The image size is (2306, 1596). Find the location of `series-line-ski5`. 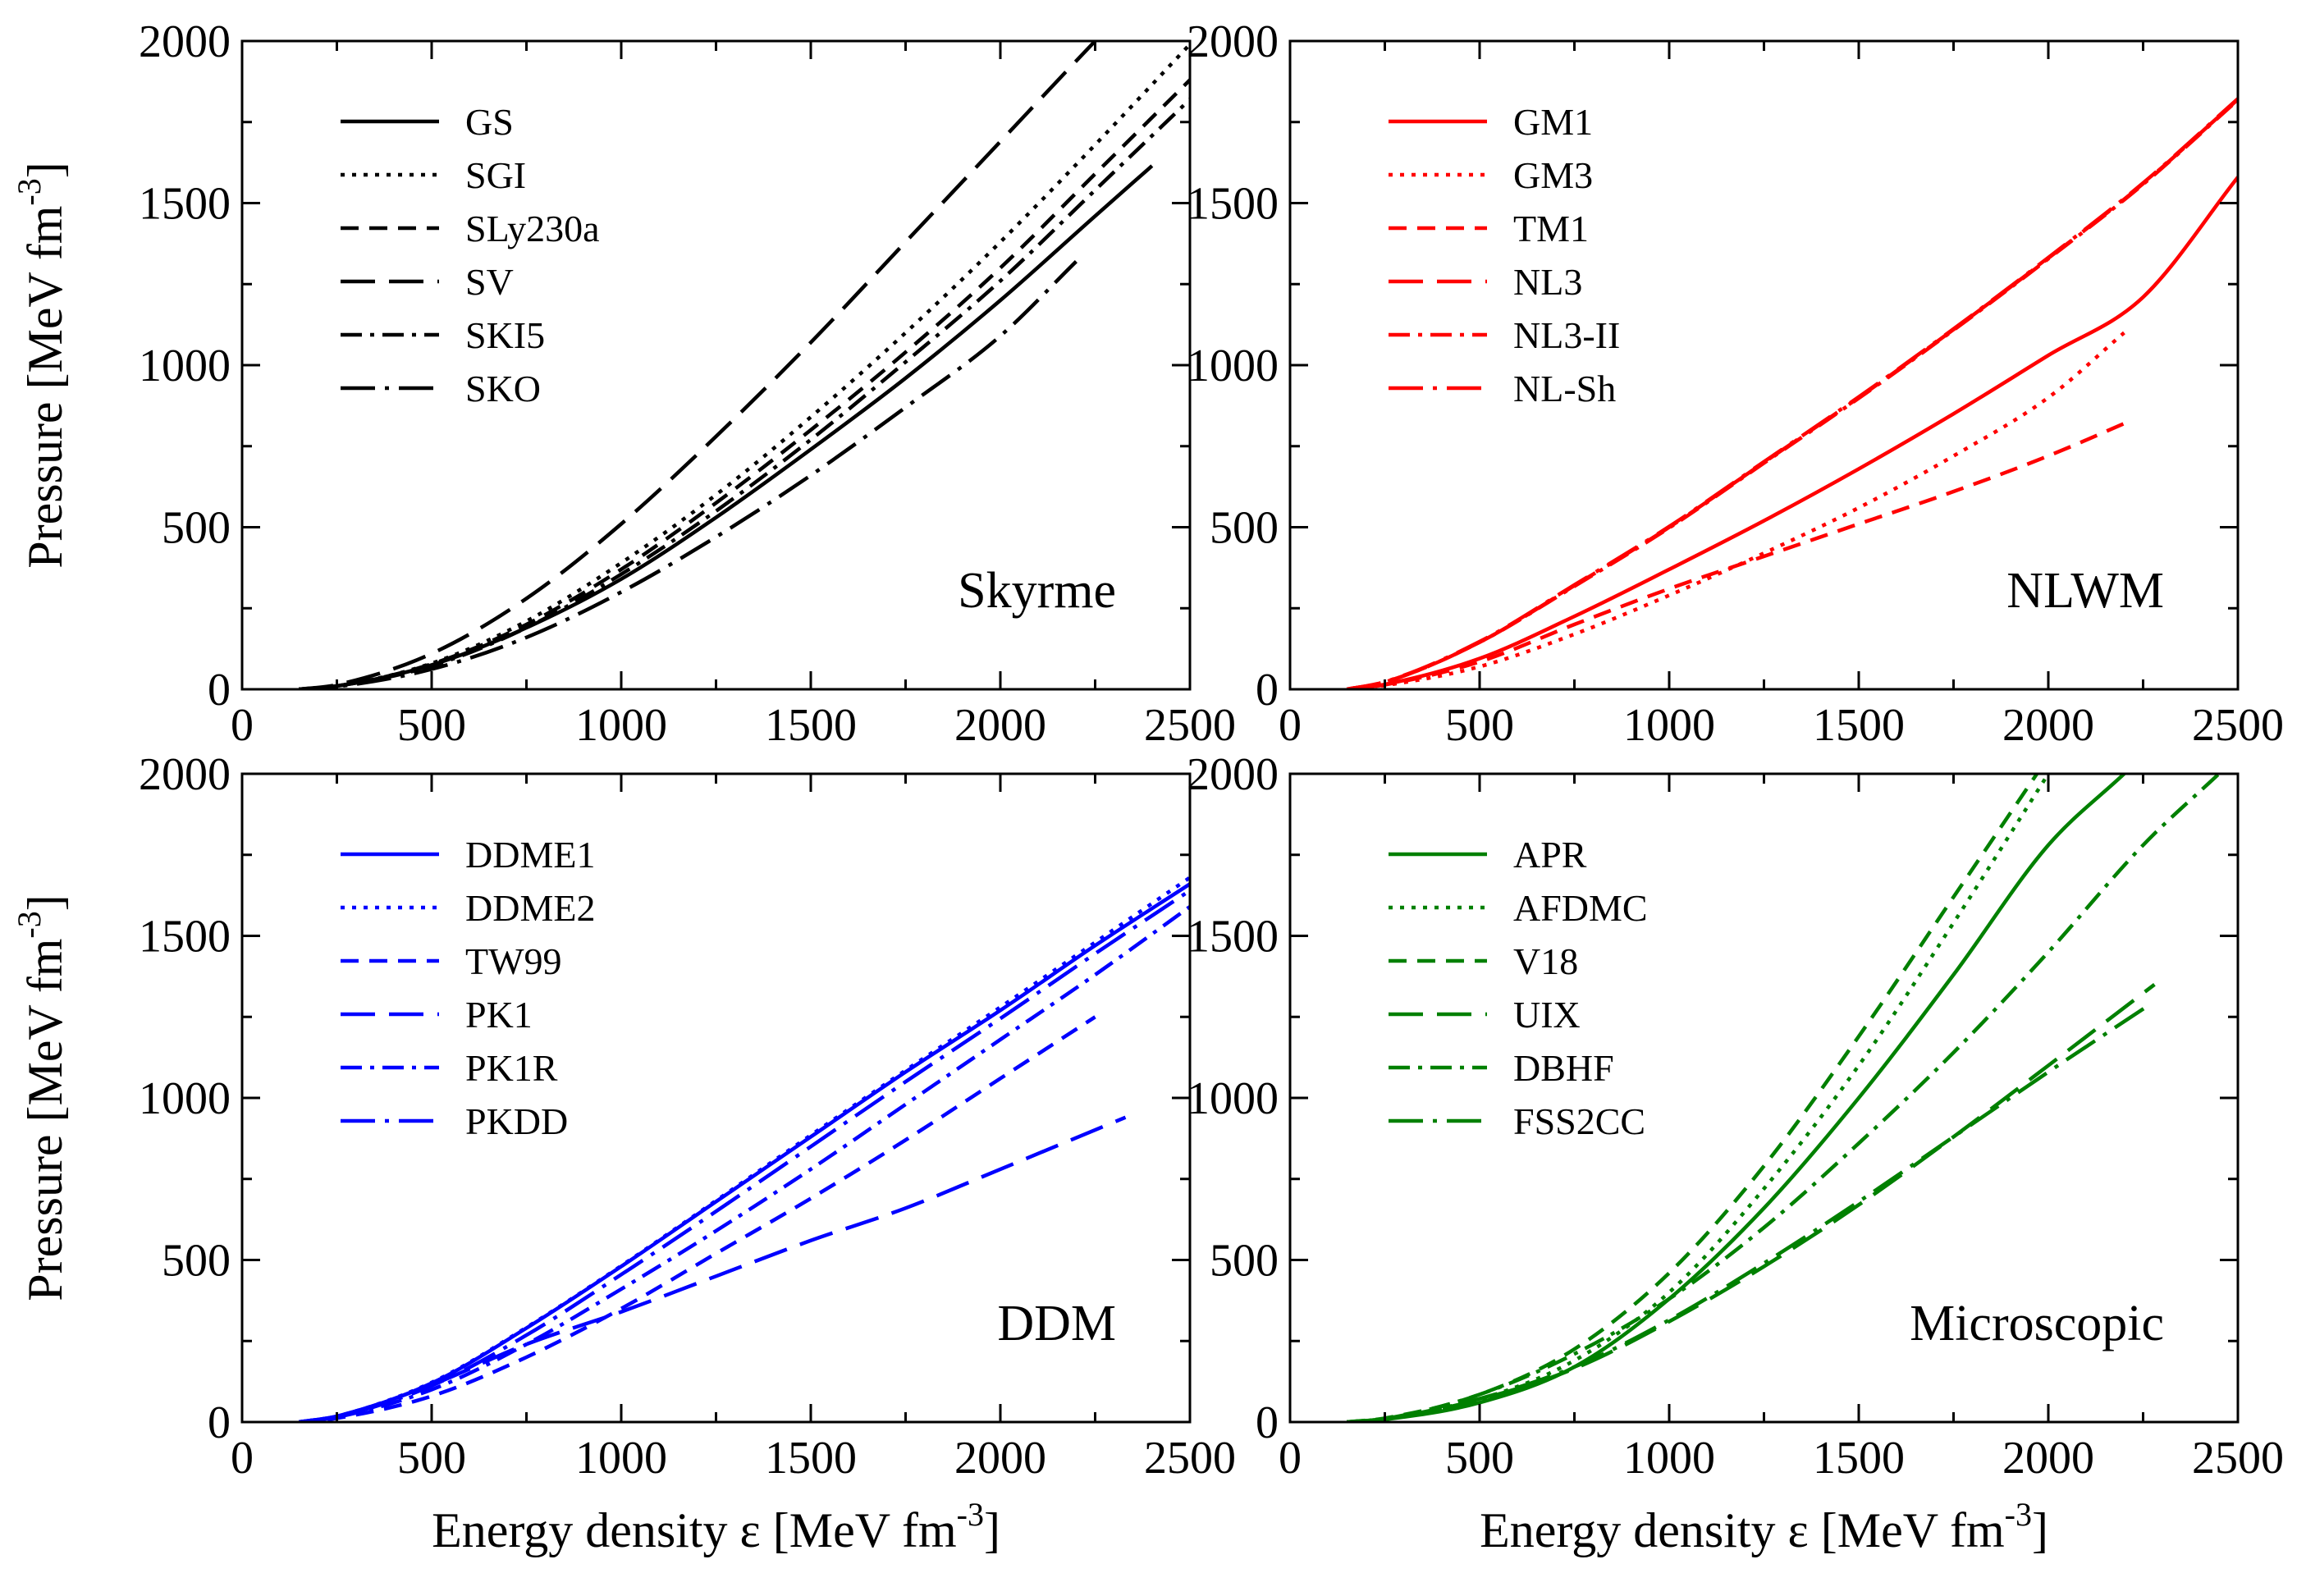

series-line-ski5 is located at coordinates (745, 393).